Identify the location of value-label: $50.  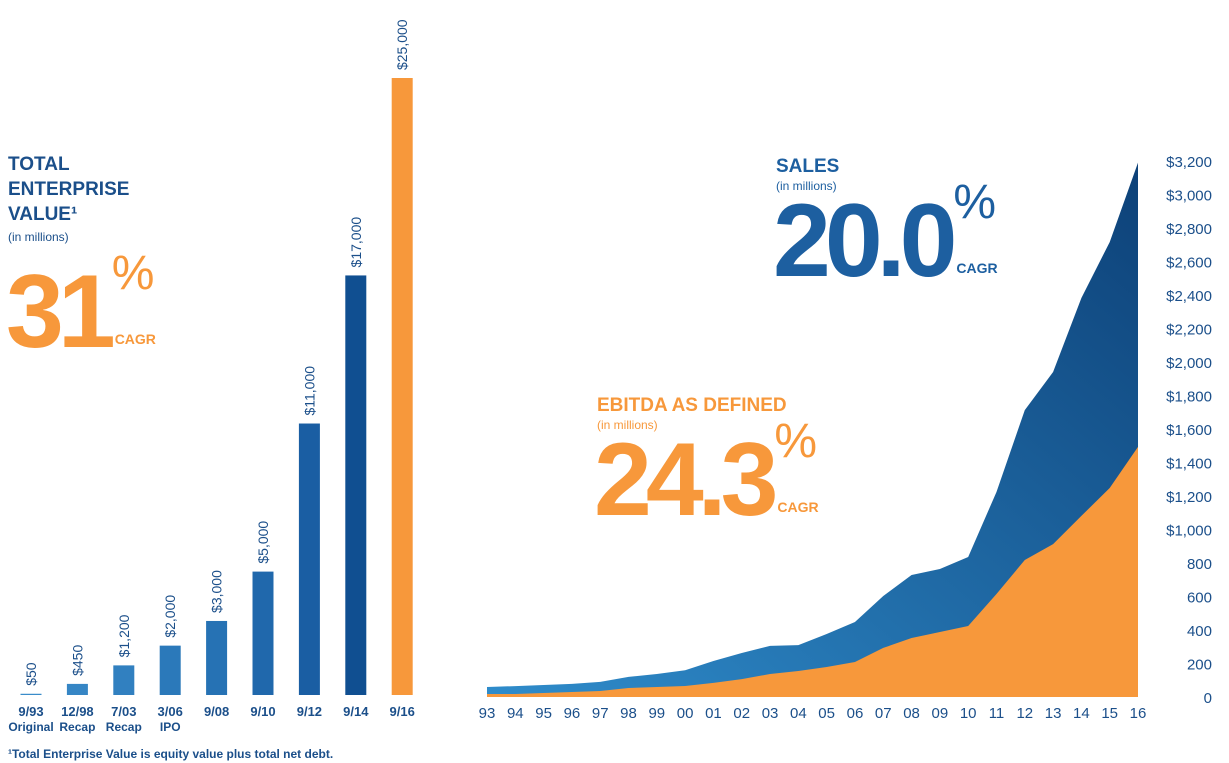
(31, 674).